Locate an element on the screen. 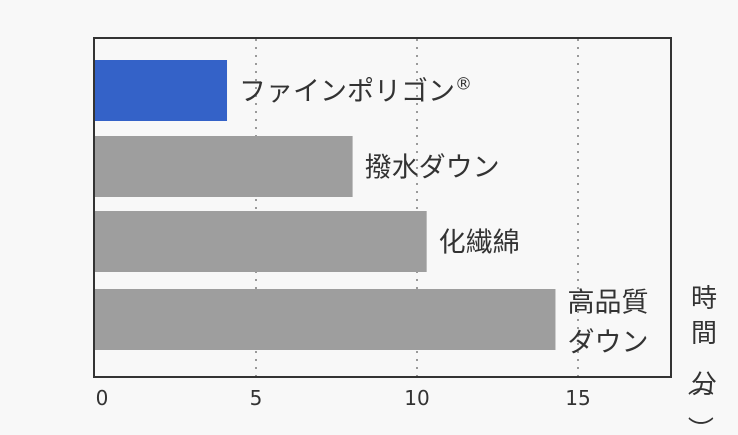 Image resolution: width=738 pixels, height=435 pixels. bar-label-3: 高品質ダウン is located at coordinates (607, 323).